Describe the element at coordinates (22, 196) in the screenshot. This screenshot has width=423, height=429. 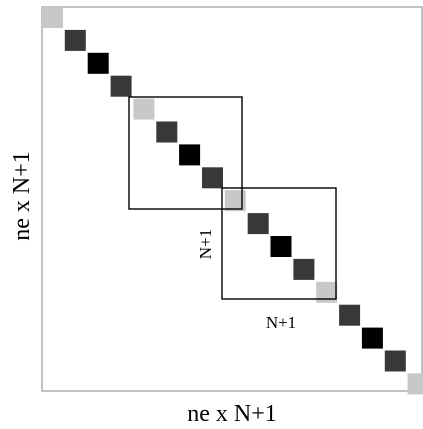
I see `y-axis-label: ne x N+1` at that location.